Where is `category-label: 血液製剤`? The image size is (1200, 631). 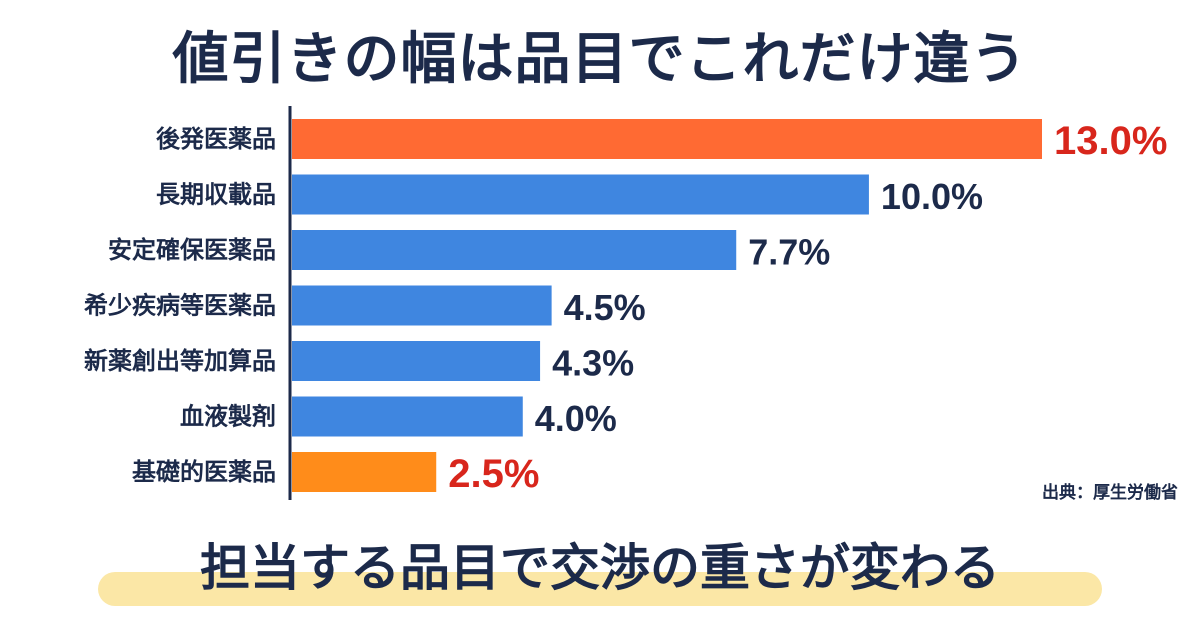 category-label: 血液製剤 is located at coordinates (228, 417).